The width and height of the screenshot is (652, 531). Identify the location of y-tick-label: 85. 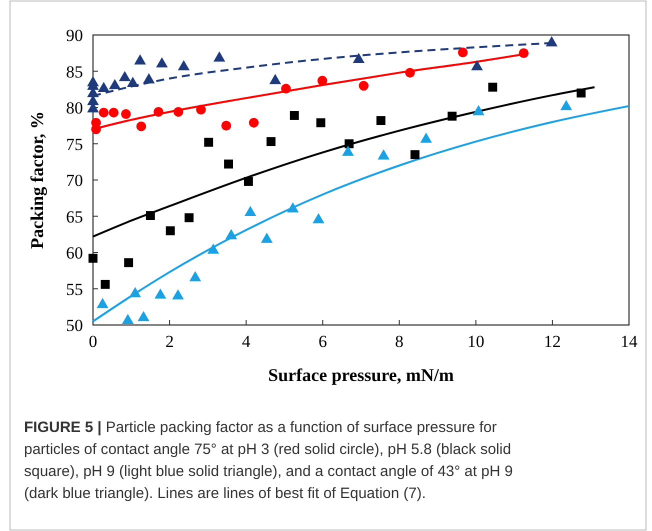
(74, 72).